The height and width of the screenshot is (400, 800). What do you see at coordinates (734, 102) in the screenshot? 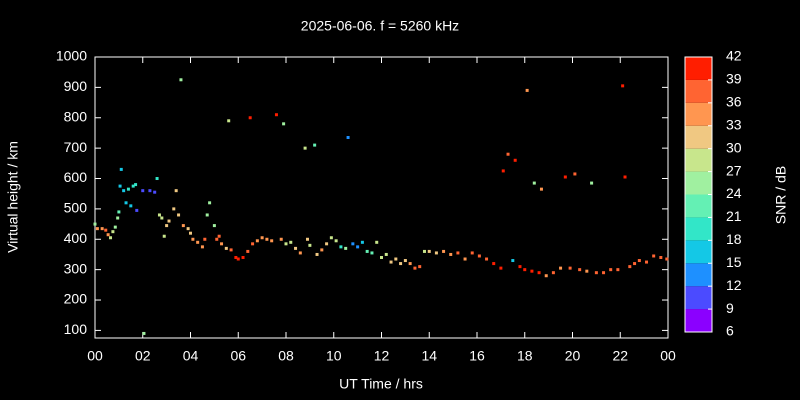
I see `colorbar-tick-label: 36` at bounding box center [734, 102].